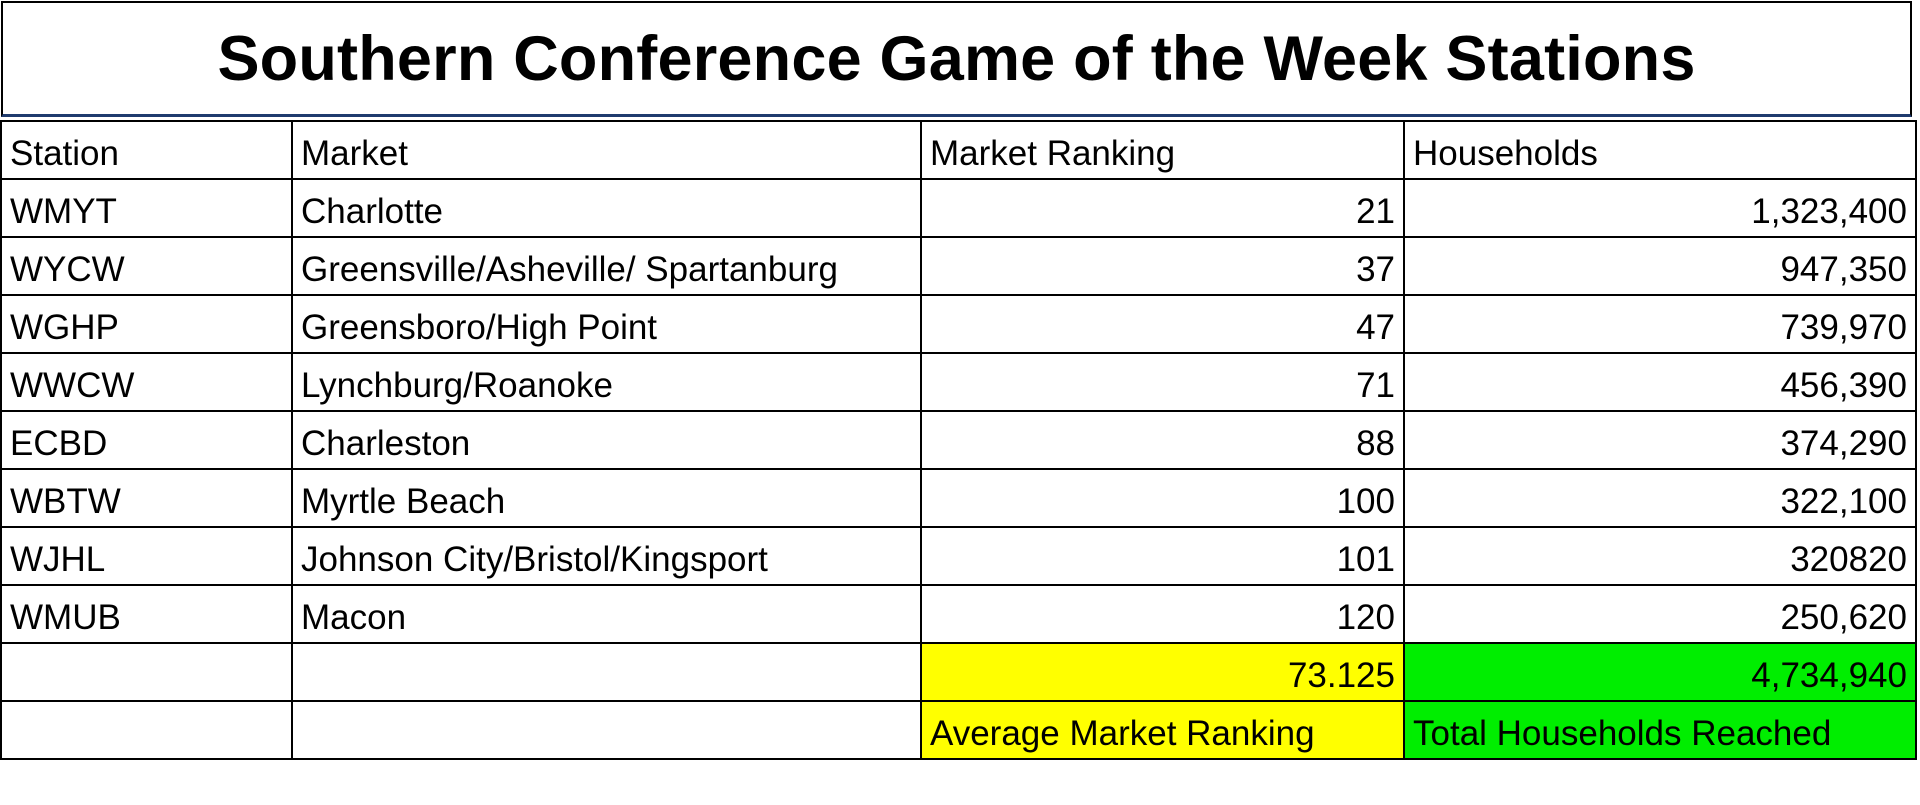 The height and width of the screenshot is (805, 1920). Describe the element at coordinates (1660, 266) in the screenshot. I see `households-cell: 947,350` at that location.